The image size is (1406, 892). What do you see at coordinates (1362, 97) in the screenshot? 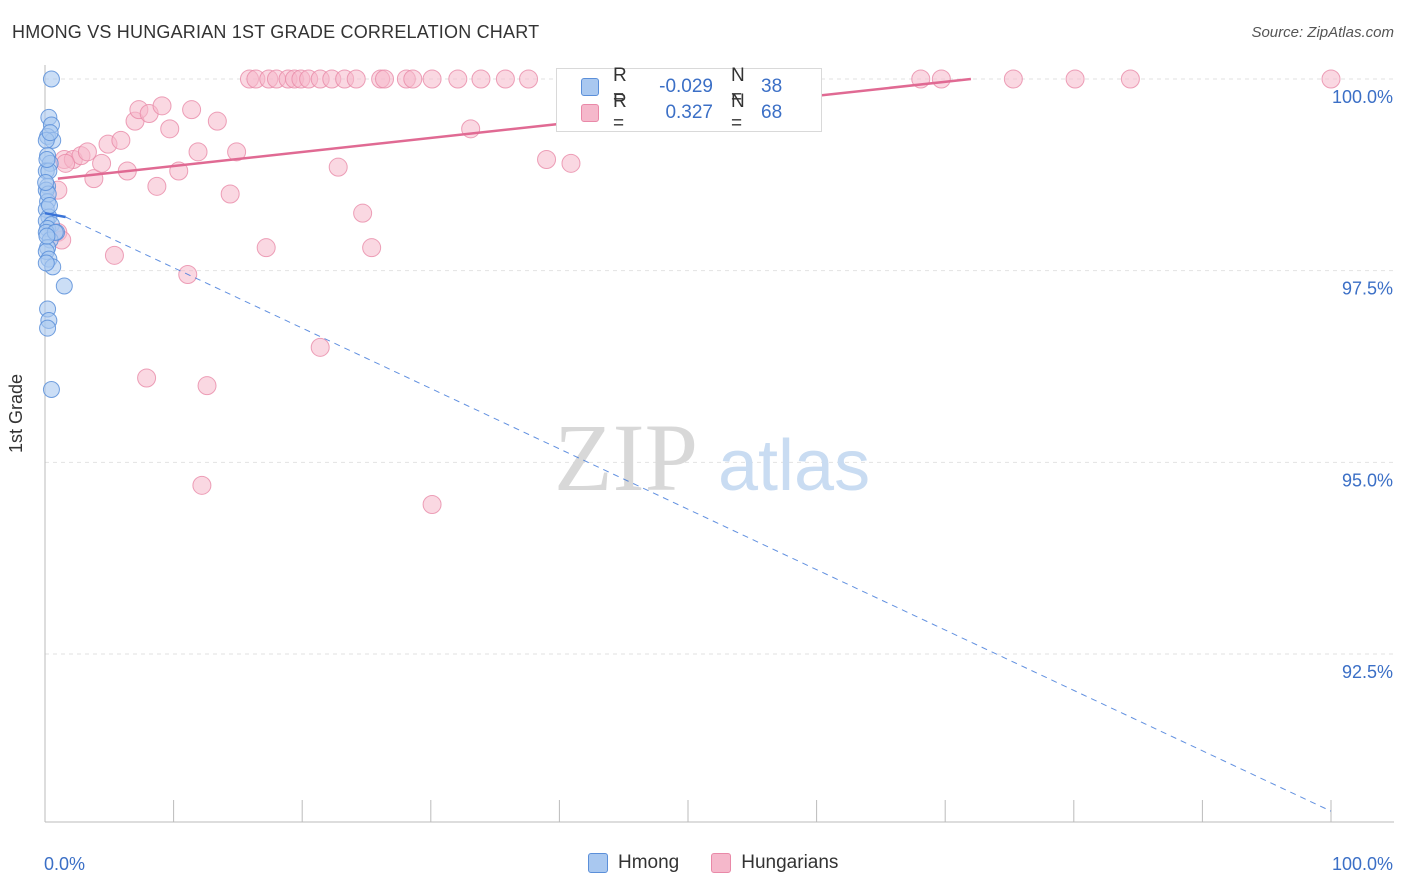
I see `y-tick-label: 100.0%` at bounding box center [1362, 97].